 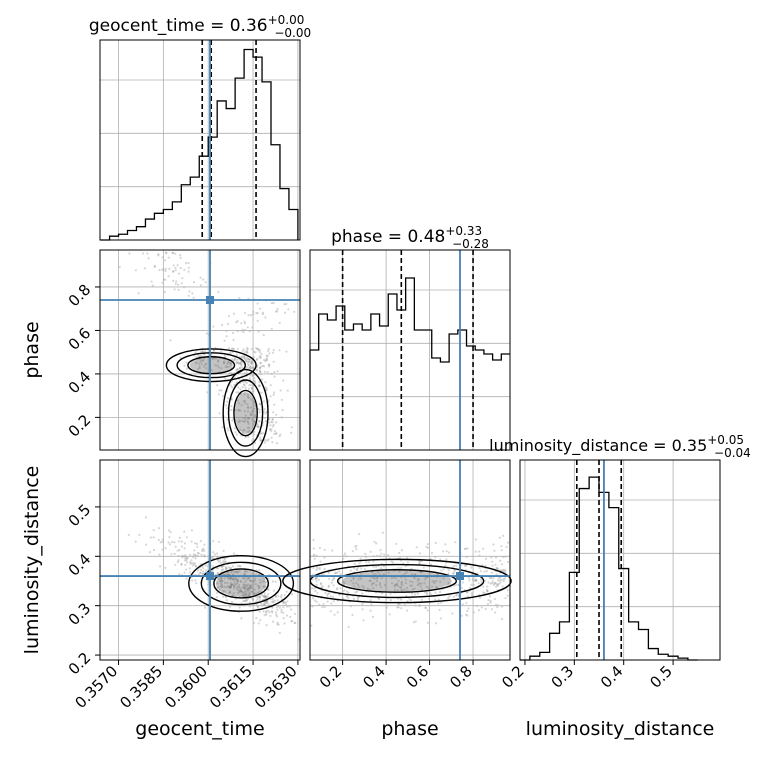 I want to click on density-core, so click(x=397, y=581).